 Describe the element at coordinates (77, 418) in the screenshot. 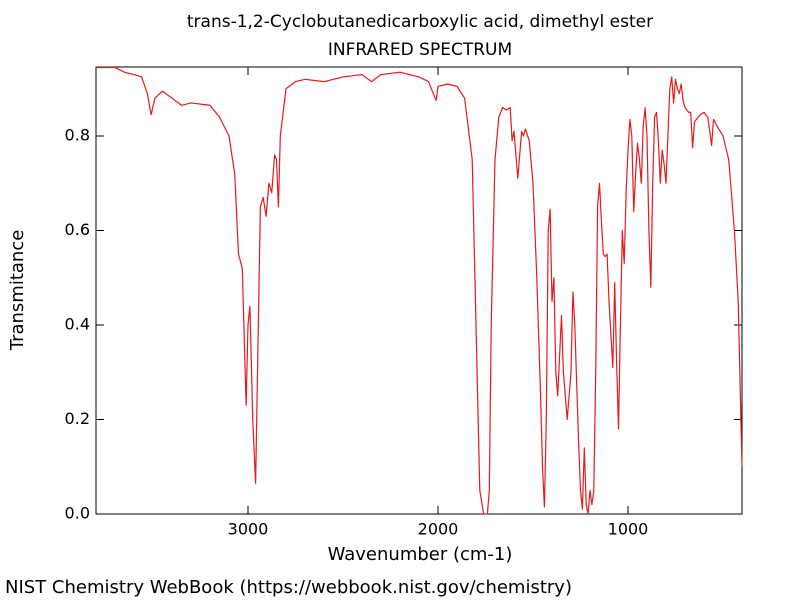

I see `y-tick-label: 0.2` at that location.